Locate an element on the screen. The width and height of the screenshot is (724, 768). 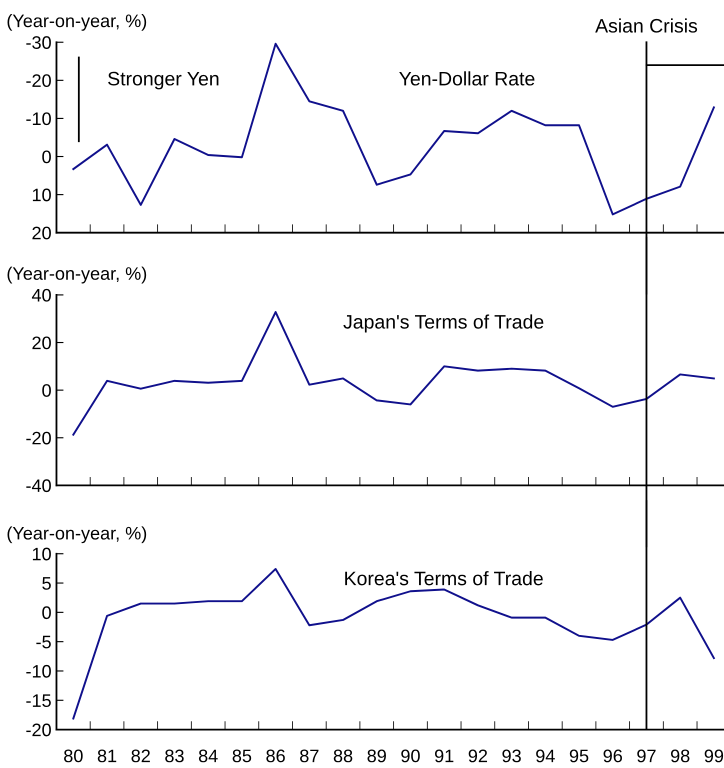
x-tick-label: 94 is located at coordinates (545, 756).